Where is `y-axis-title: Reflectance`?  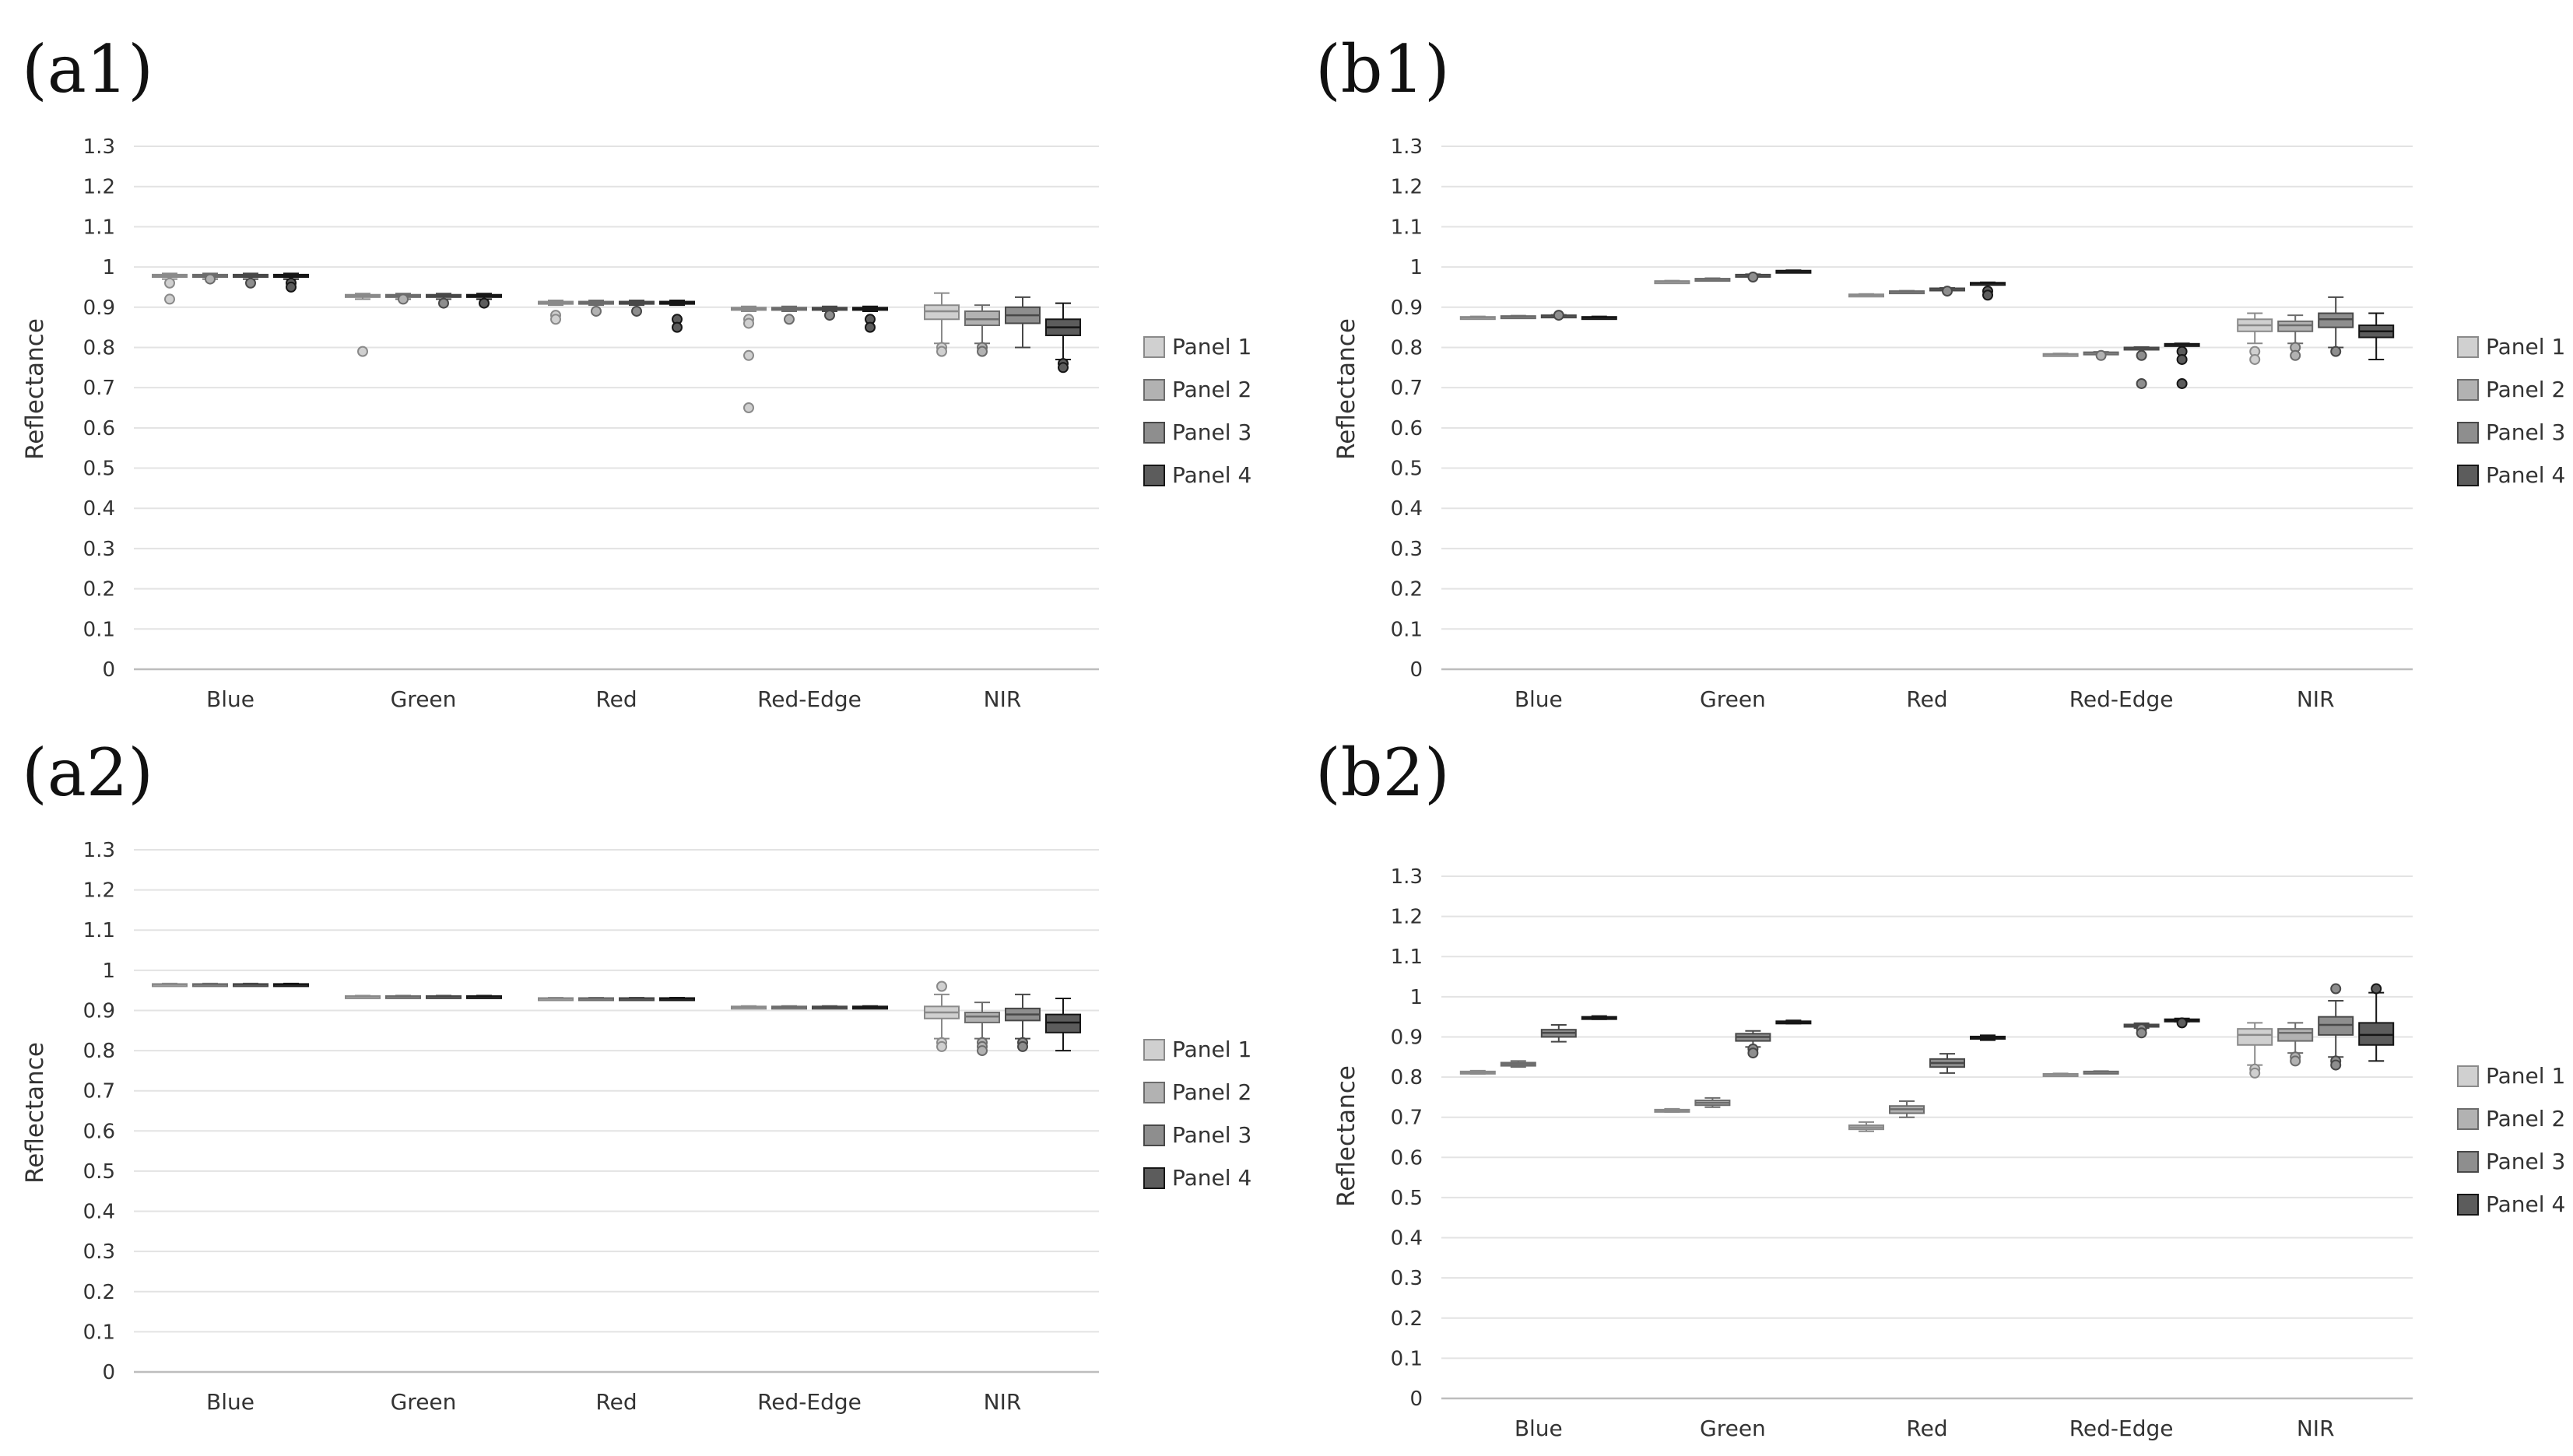 y-axis-title: Reflectance is located at coordinates (1346, 1136).